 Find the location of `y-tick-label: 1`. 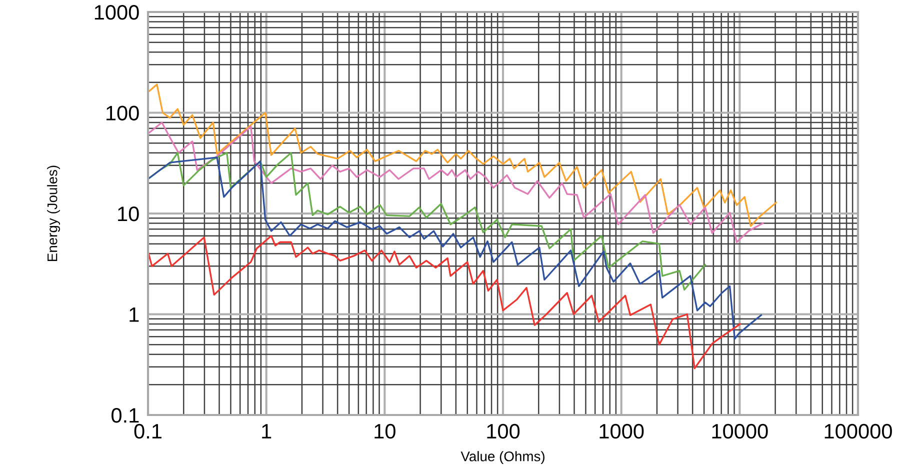

y-tick-label: 1 is located at coordinates (134, 314).